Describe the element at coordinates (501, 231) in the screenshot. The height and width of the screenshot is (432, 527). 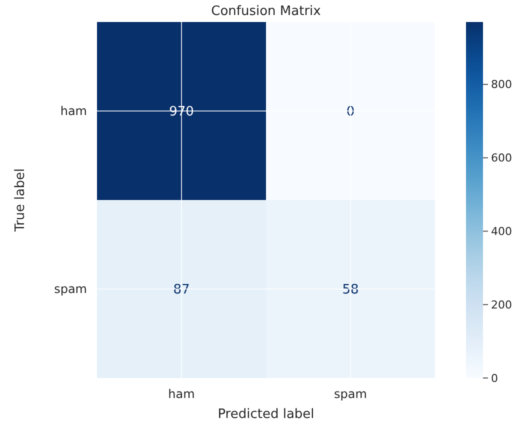
I see `color-bar-label: 400` at that location.